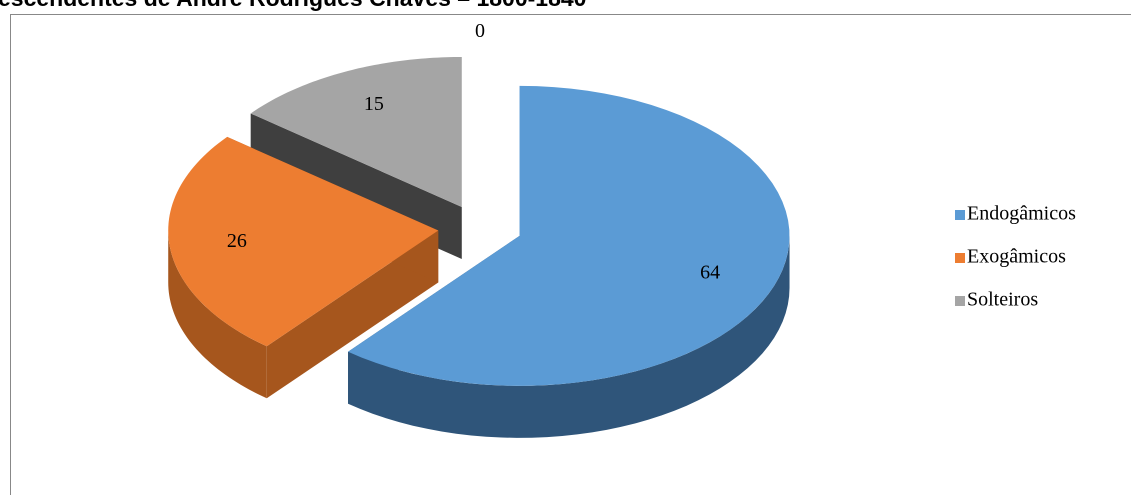 The image size is (1131, 495). What do you see at coordinates (710, 272) in the screenshot?
I see `data-label: 64` at bounding box center [710, 272].